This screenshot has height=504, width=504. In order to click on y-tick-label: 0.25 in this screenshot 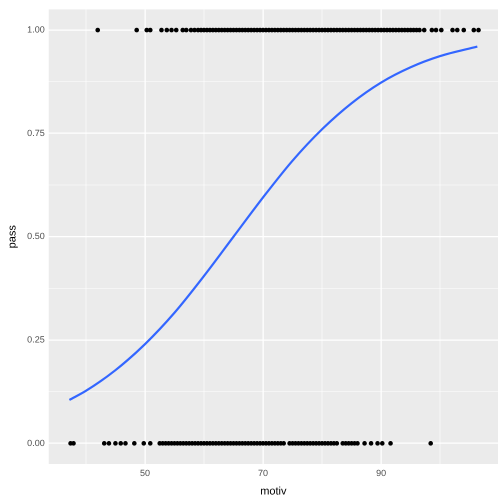, I will do `click(36, 339)`.